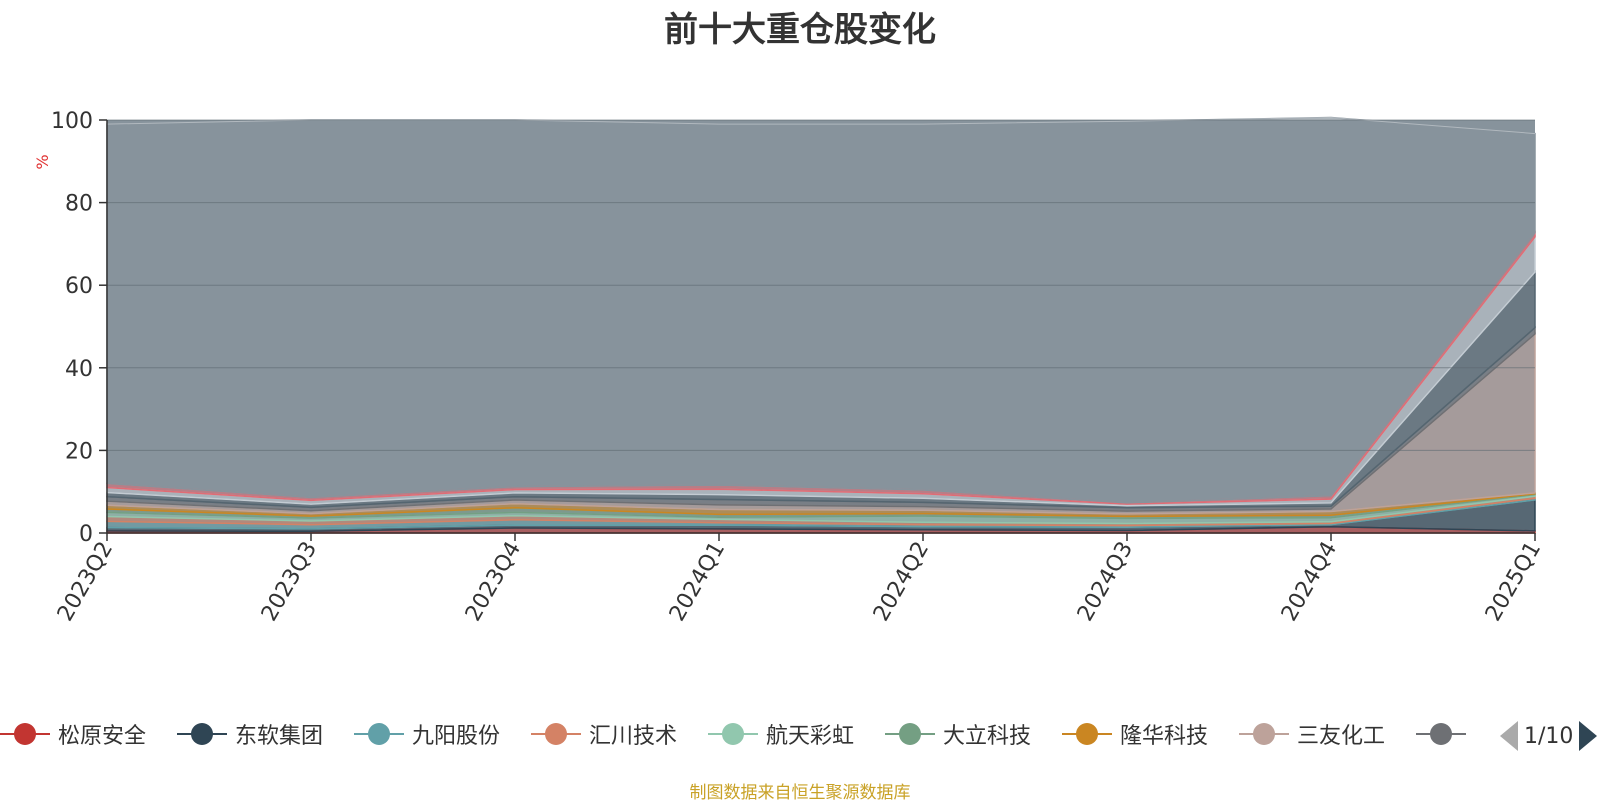 The image size is (1600, 803). I want to click on y-tick-label: 80, so click(79, 204).